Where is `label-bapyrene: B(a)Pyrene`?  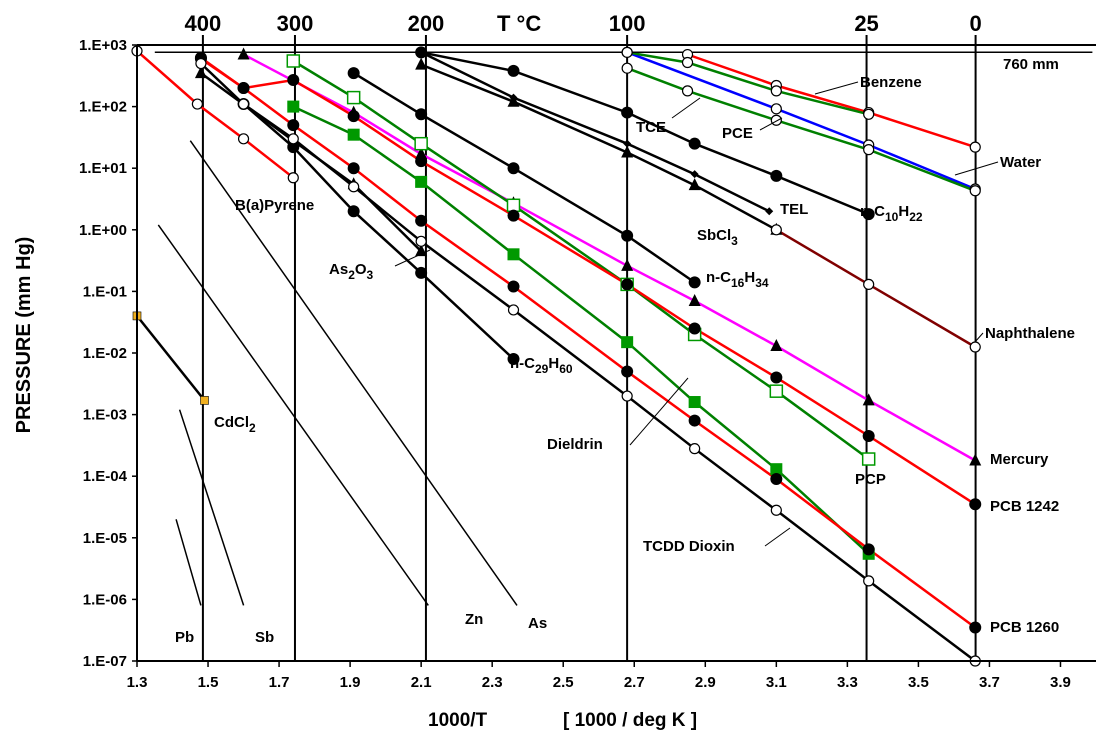 label-bapyrene: B(a)Pyrene is located at coordinates (274, 205).